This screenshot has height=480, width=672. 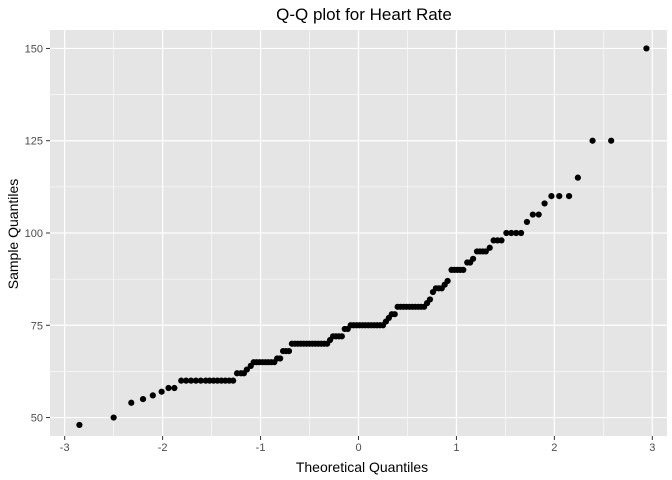 I want to click on chart-title: Q-Q plot for Heart Rate, so click(x=364, y=14).